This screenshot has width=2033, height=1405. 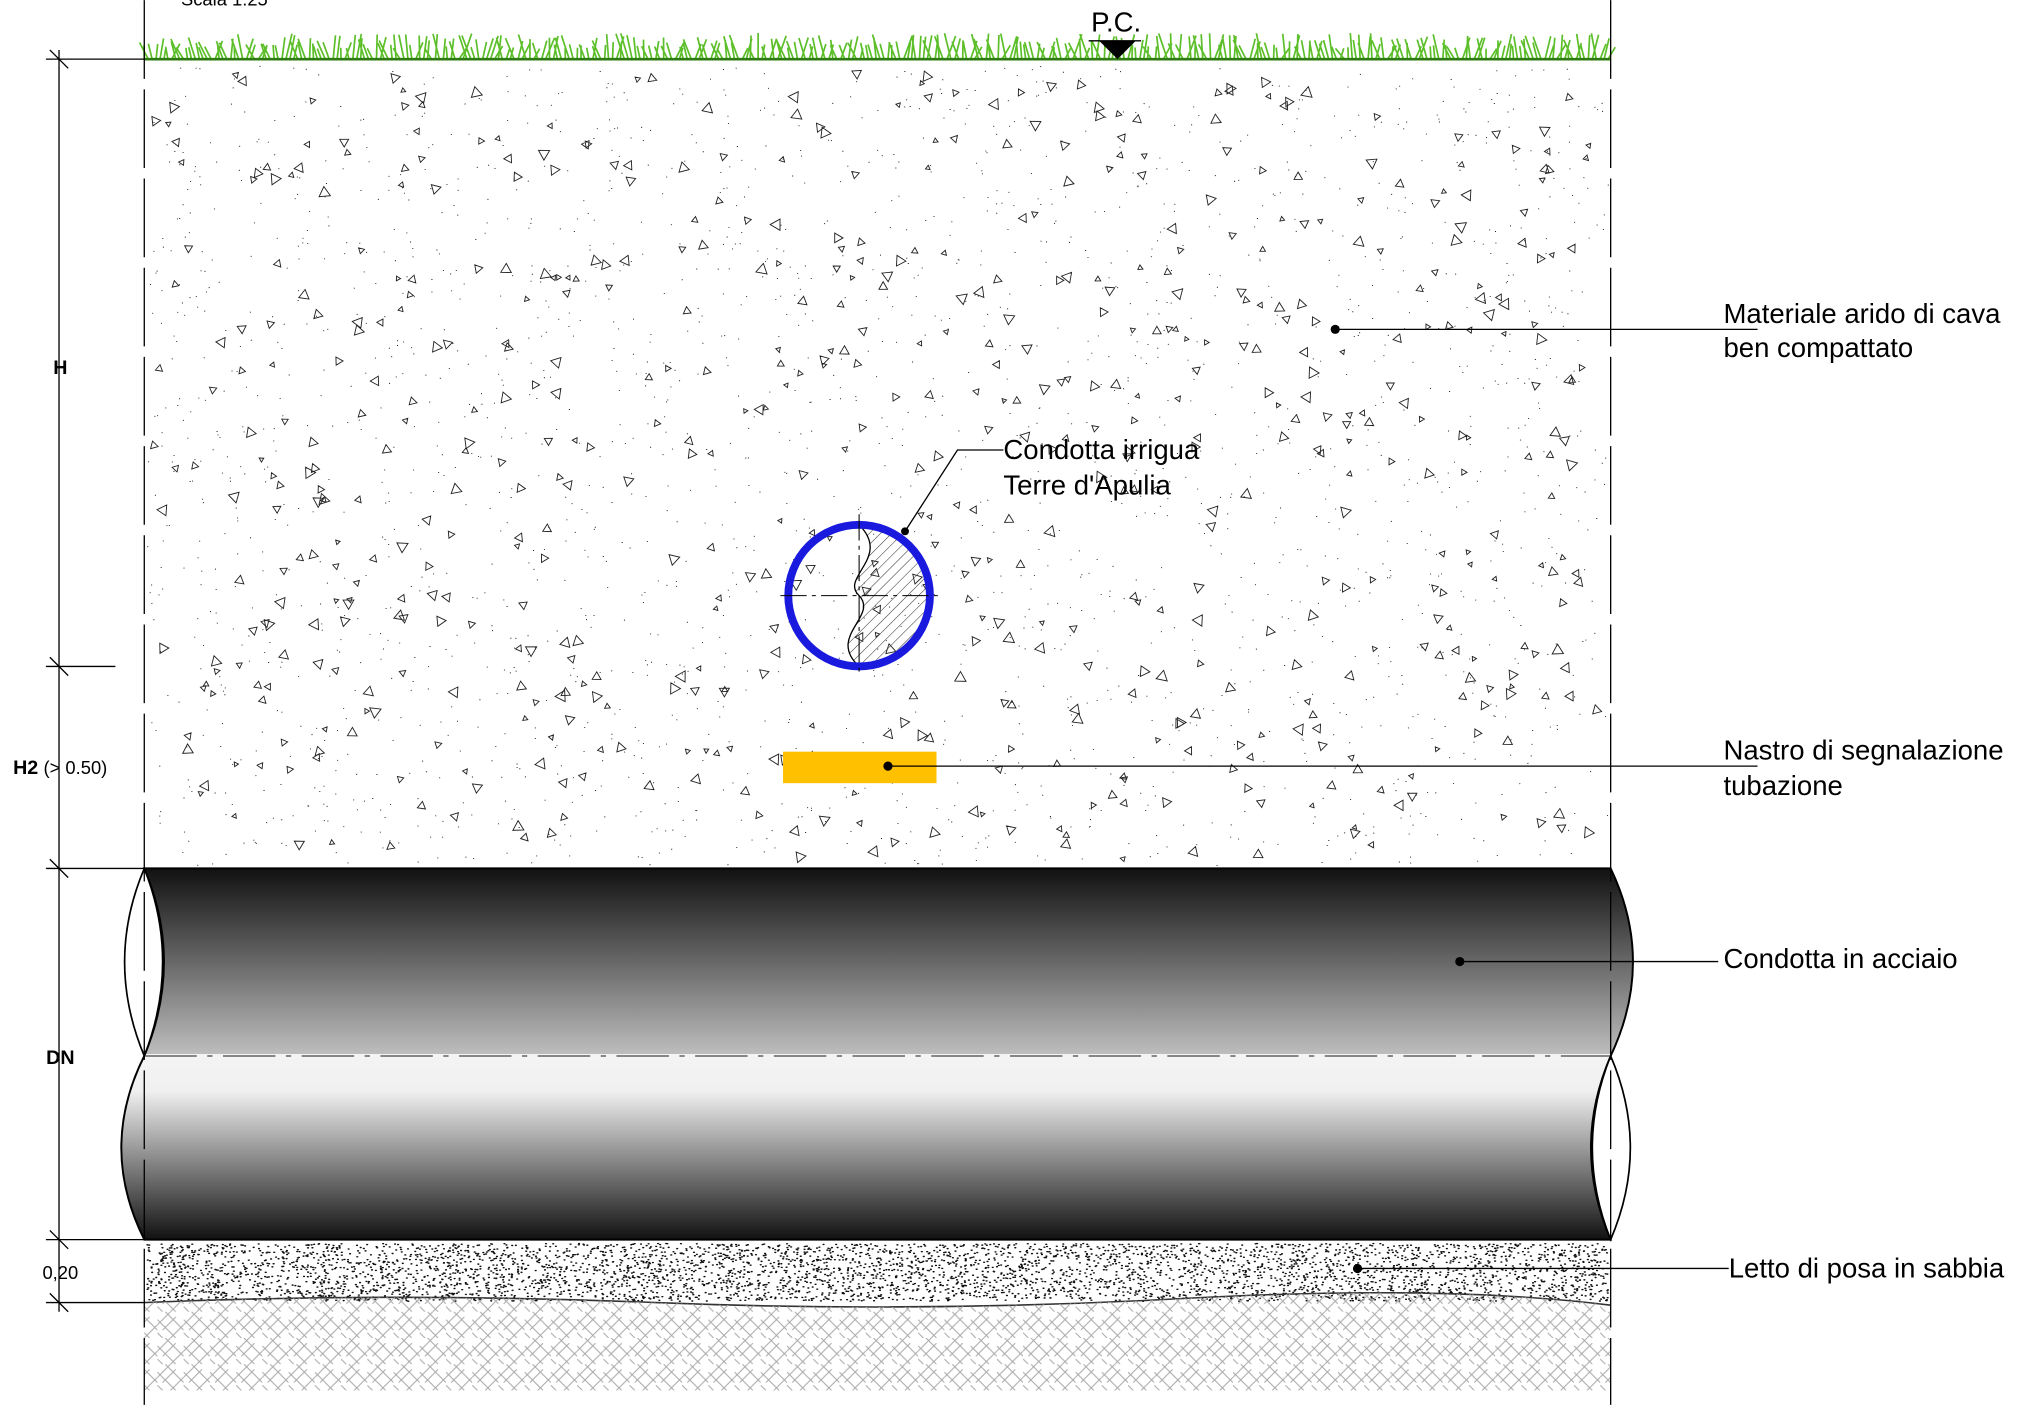 What do you see at coordinates (859, 595) in the screenshot?
I see `irrigation-pipe` at bounding box center [859, 595].